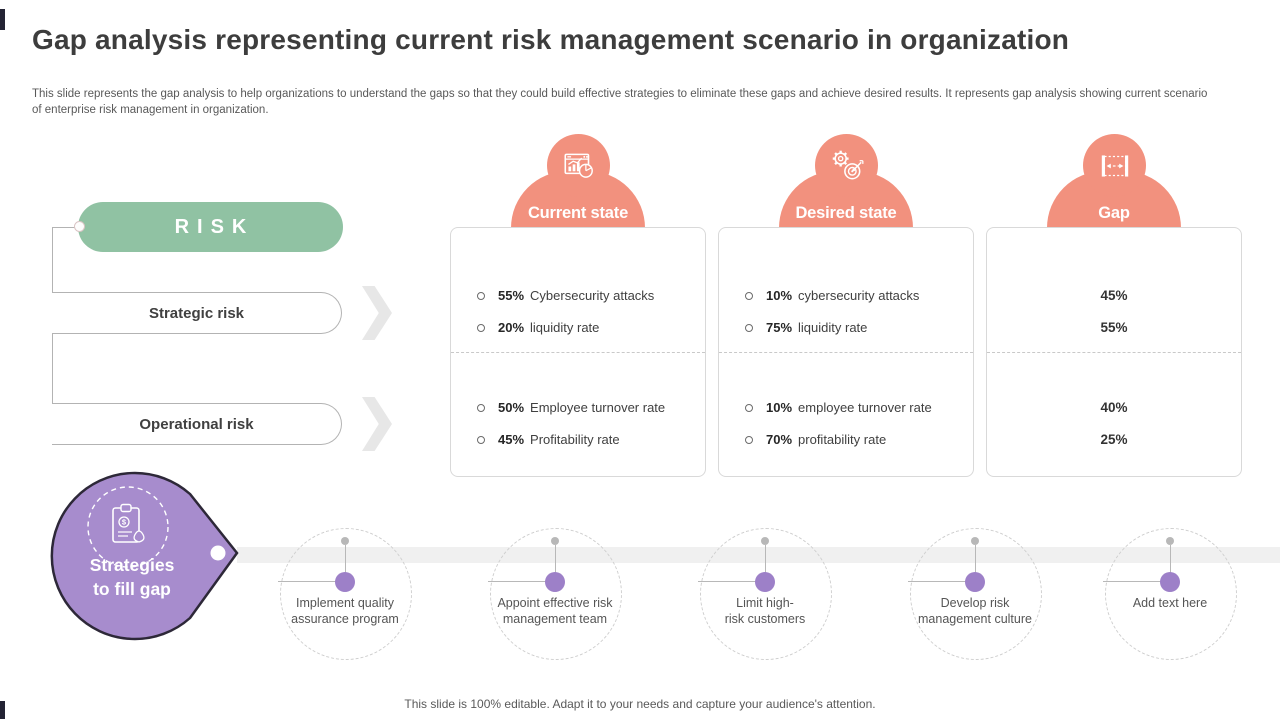  I want to click on strategies-label: Strategies to fill gap, so click(132, 577).